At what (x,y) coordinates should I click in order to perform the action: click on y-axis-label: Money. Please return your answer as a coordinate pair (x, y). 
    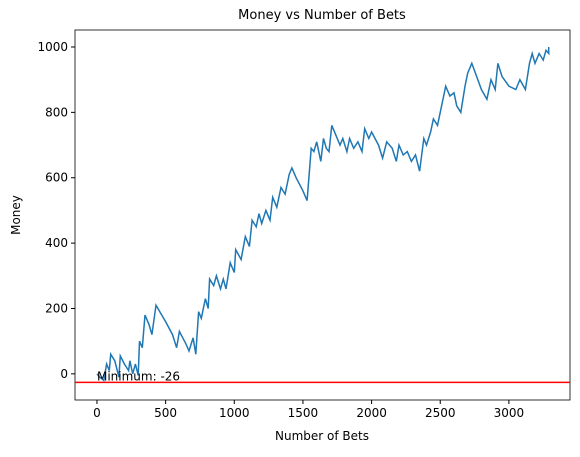
    Looking at the image, I should click on (16, 215).